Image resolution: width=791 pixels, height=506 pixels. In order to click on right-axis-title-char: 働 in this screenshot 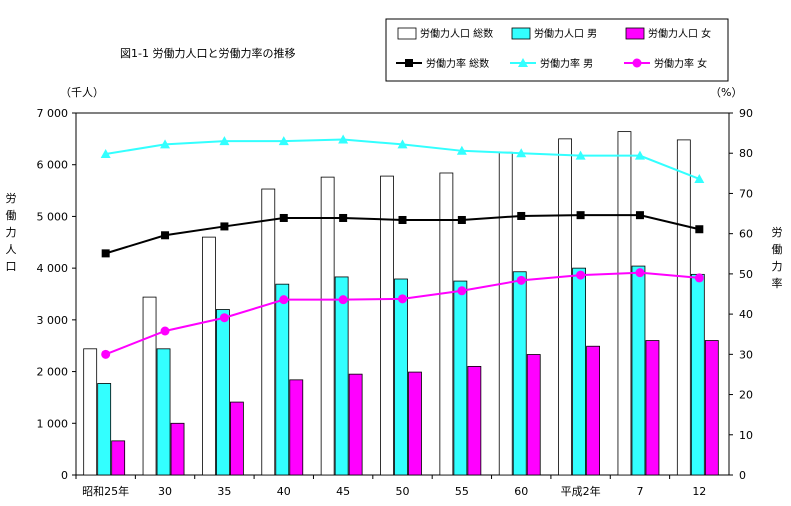, I will do `click(777, 249)`.